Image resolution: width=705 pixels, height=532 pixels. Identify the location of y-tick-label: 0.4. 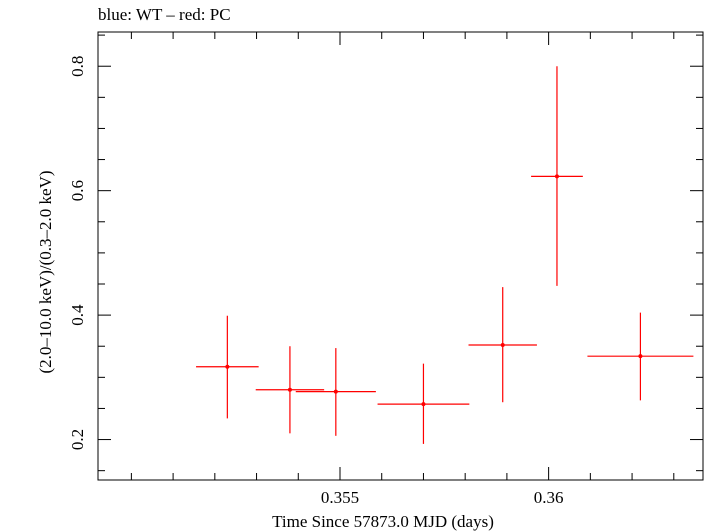
(77, 315).